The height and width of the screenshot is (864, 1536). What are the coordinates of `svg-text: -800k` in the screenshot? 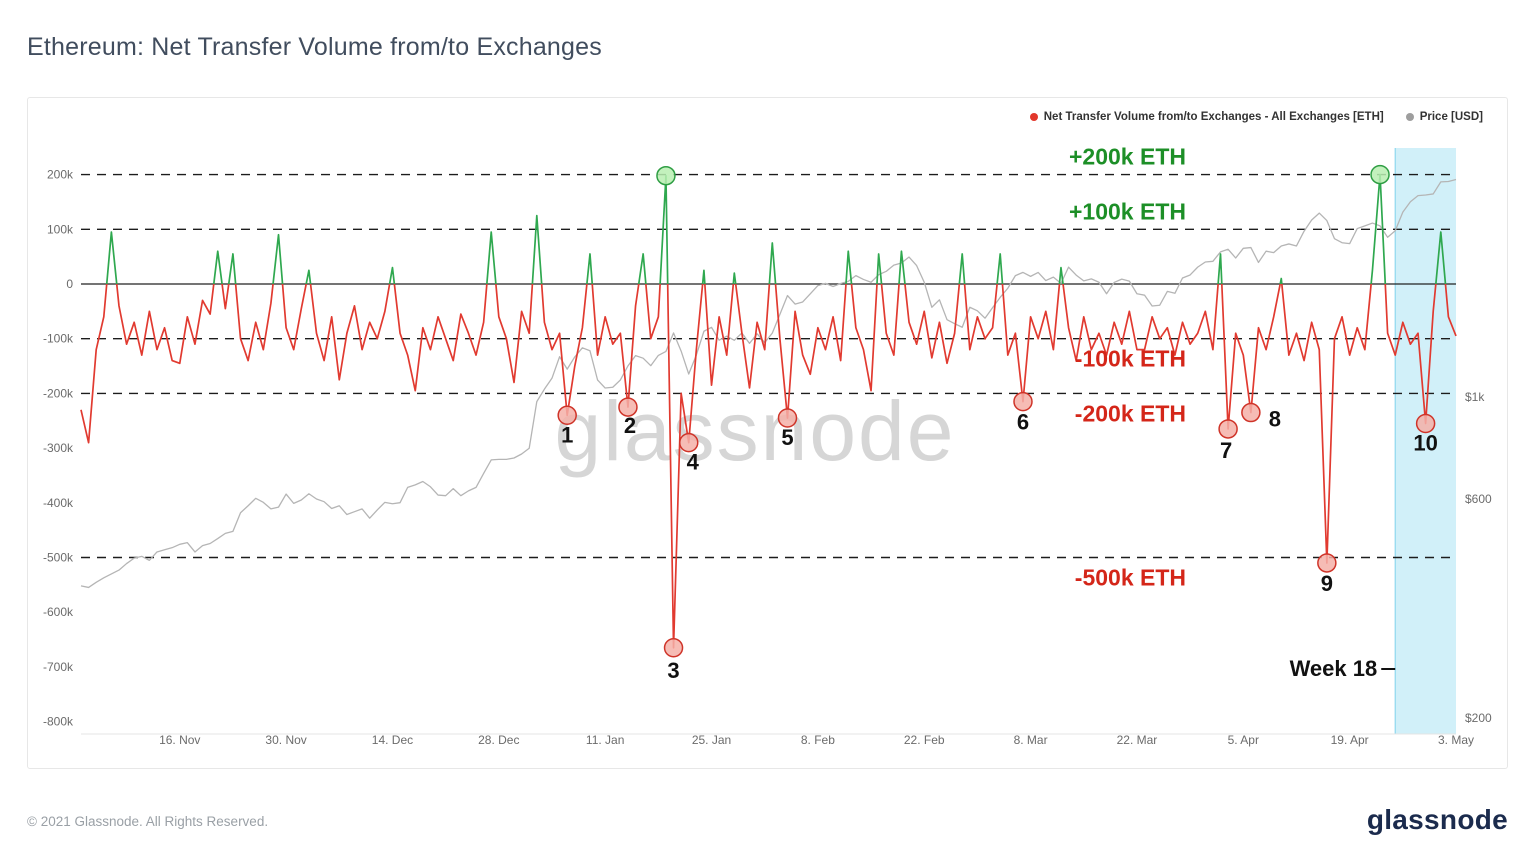 It's located at (58, 722).